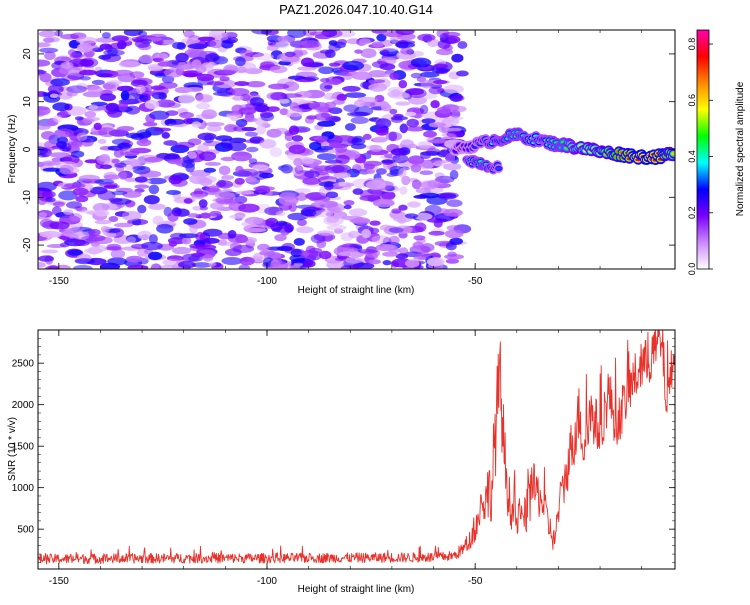  What do you see at coordinates (356, 9) in the screenshot?
I see `figure-title: PAZ1.2026.047.10.40.G14` at bounding box center [356, 9].